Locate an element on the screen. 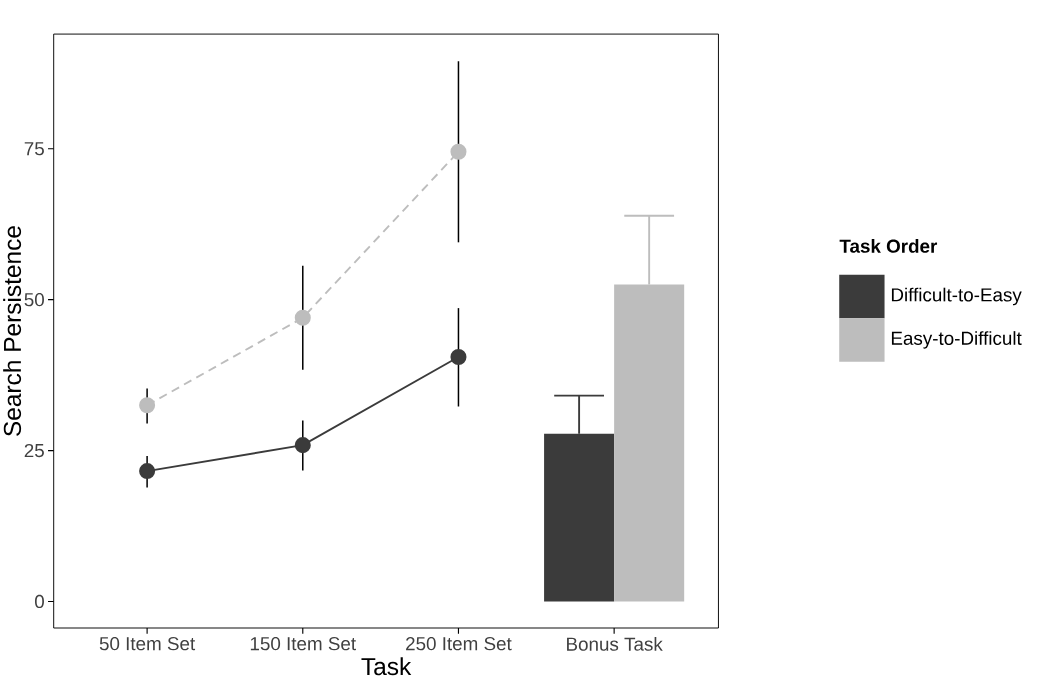 Image resolution: width=1063 pixels, height=678 pixels. x-tick-label: 150 Item Set is located at coordinates (303, 643).